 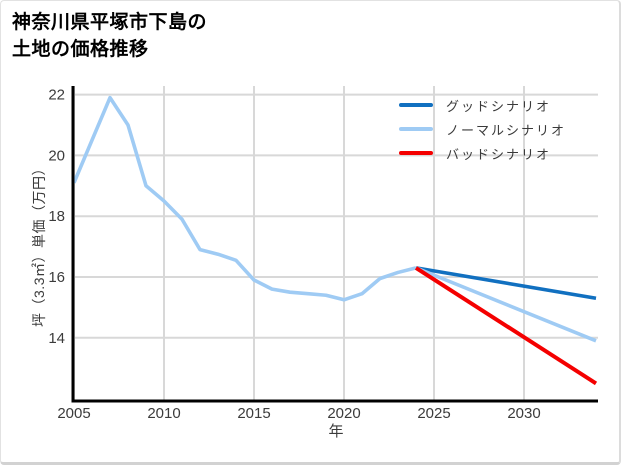 I want to click on y-tick-label: 14, so click(x=56, y=338).